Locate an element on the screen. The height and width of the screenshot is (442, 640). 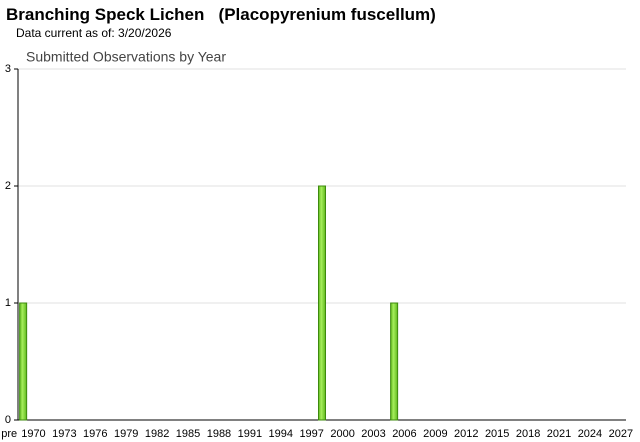
y-tick-label: 0 is located at coordinates (8, 420).